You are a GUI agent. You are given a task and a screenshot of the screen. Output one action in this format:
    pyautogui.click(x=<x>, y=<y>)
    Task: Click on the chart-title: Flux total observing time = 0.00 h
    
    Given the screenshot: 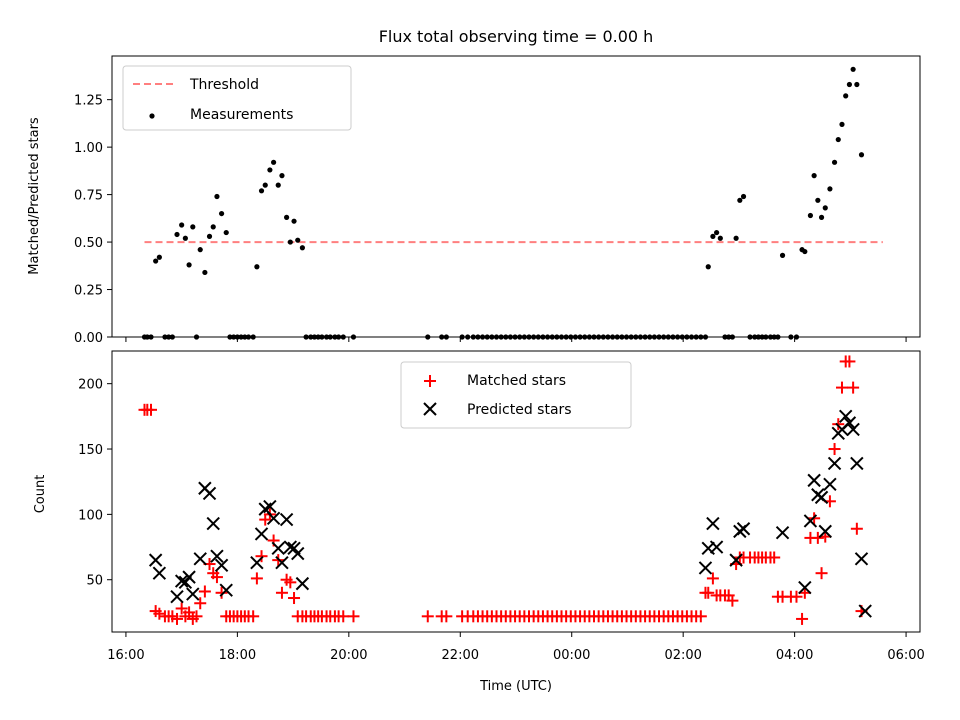 What is the action you would take?
    pyautogui.click(x=516, y=36)
    